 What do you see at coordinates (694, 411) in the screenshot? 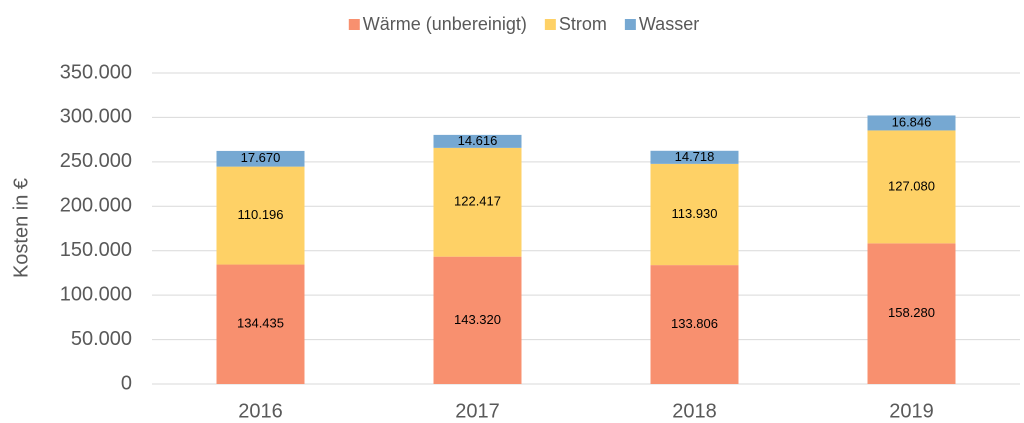
I see `x-tick-label: 2018` at bounding box center [694, 411].